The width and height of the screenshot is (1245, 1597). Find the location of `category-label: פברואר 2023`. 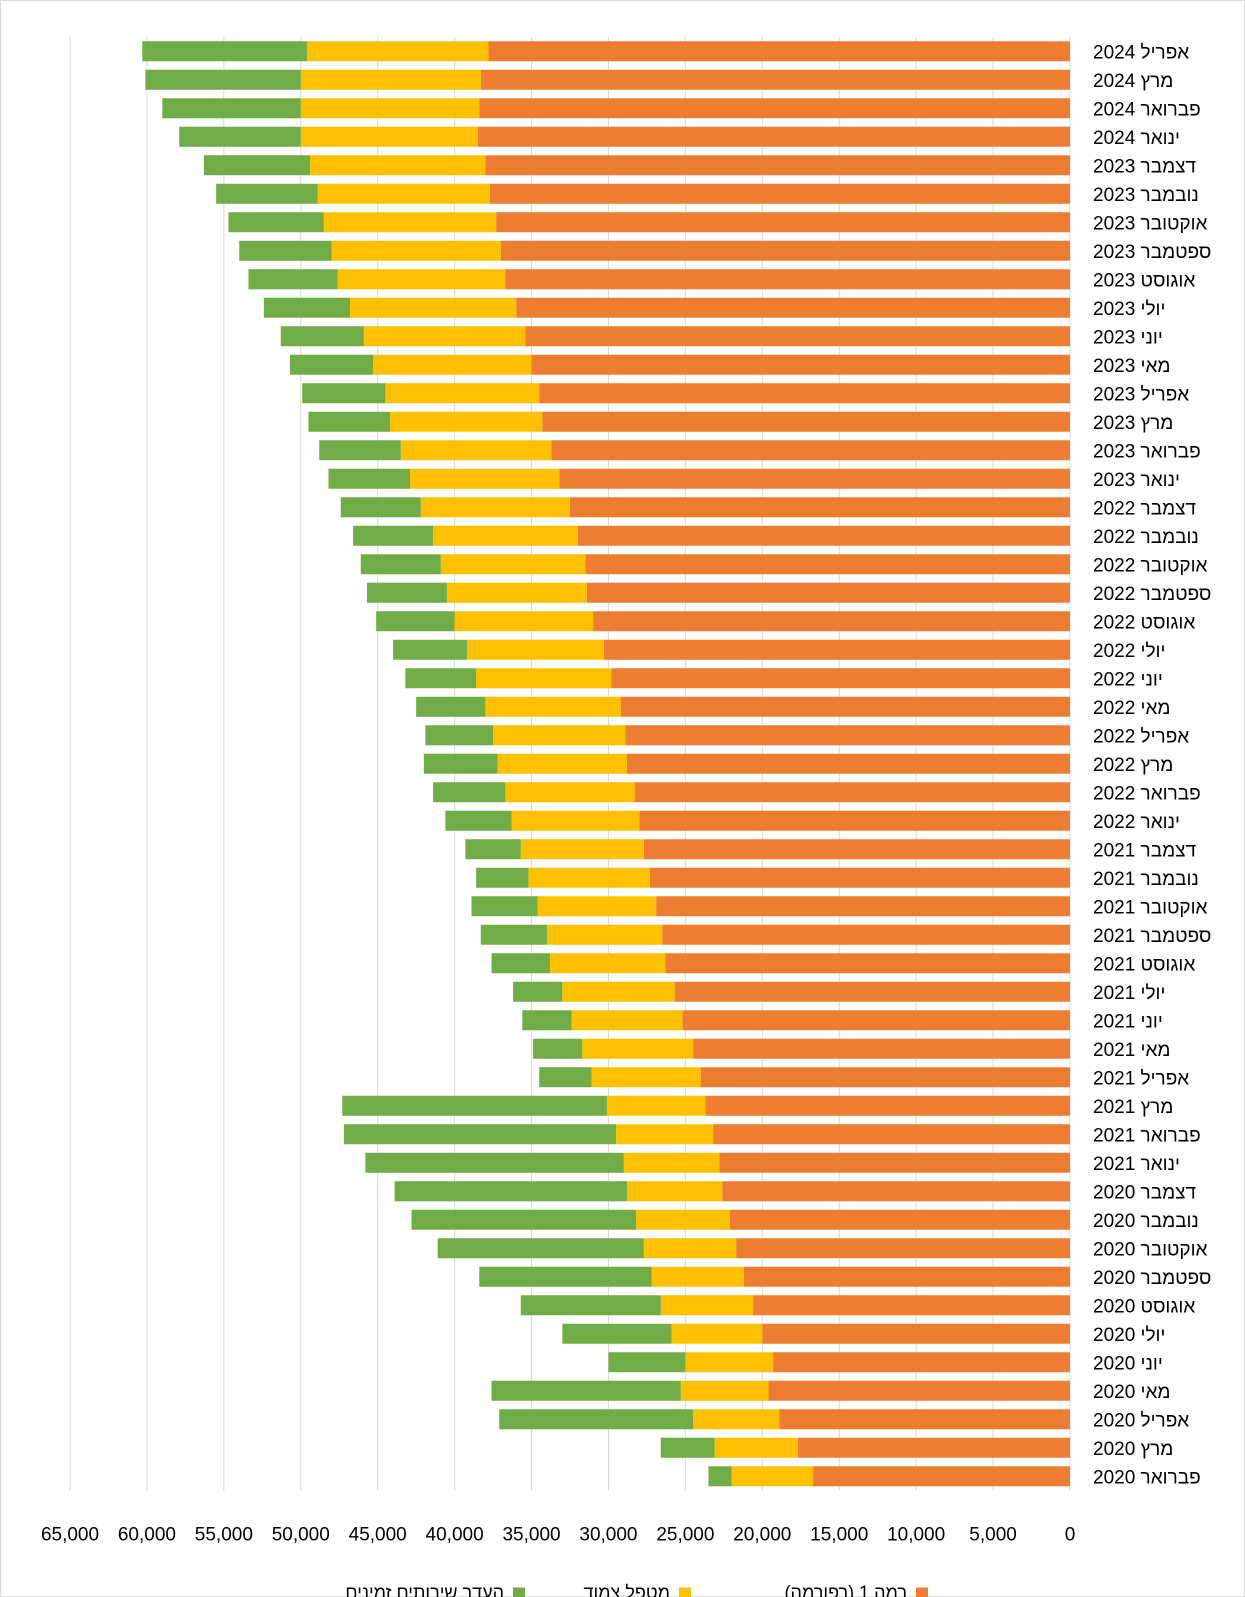

category-label: פברואר 2023 is located at coordinates (1147, 451).